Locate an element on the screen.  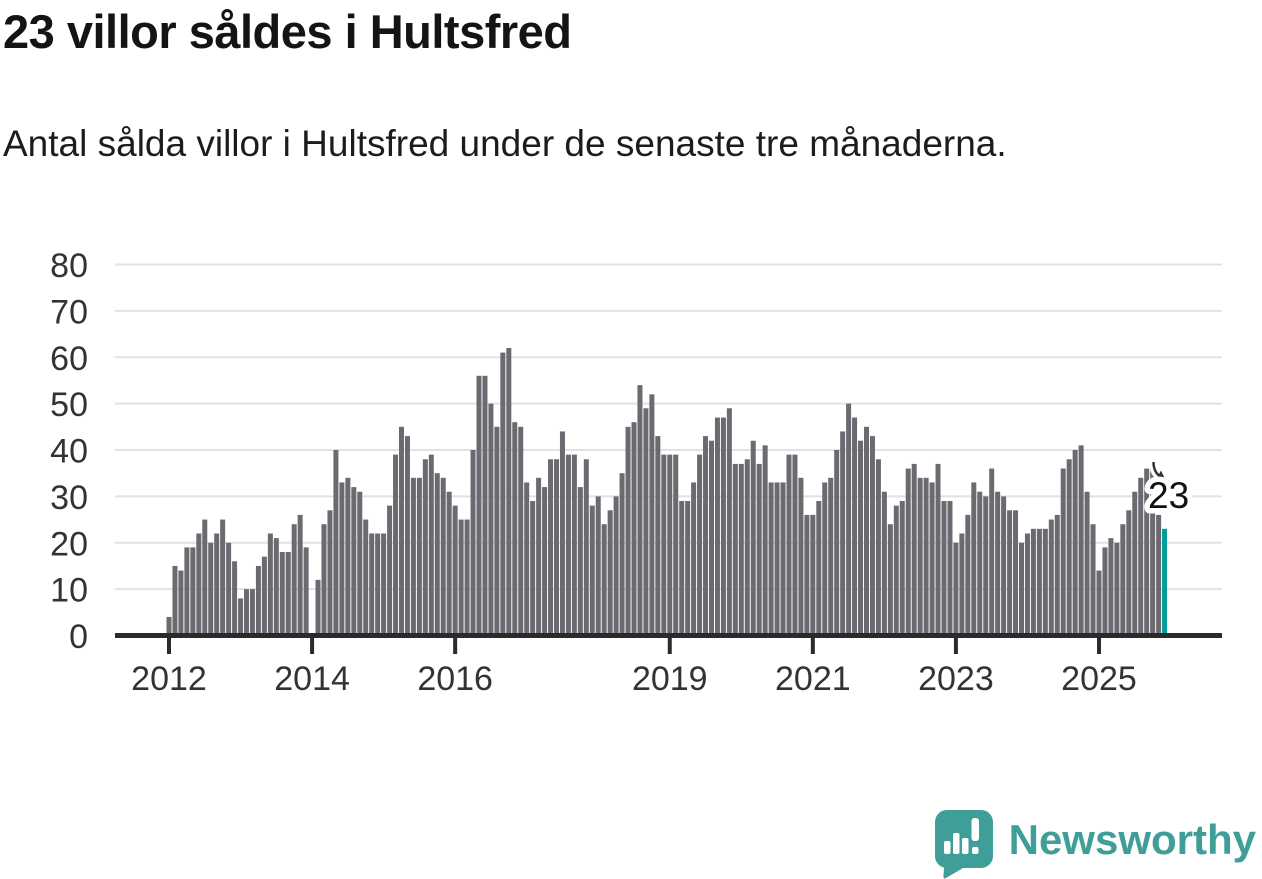
svg-text: 40 is located at coordinates (69, 452).